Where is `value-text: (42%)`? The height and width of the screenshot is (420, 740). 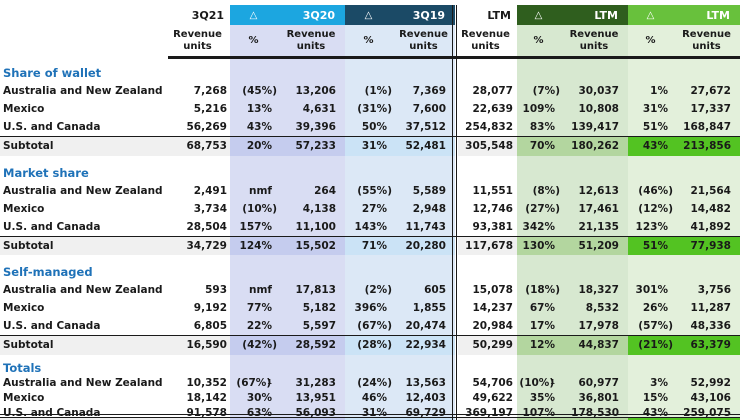
value-text: (42%) is located at coordinates (259, 345).